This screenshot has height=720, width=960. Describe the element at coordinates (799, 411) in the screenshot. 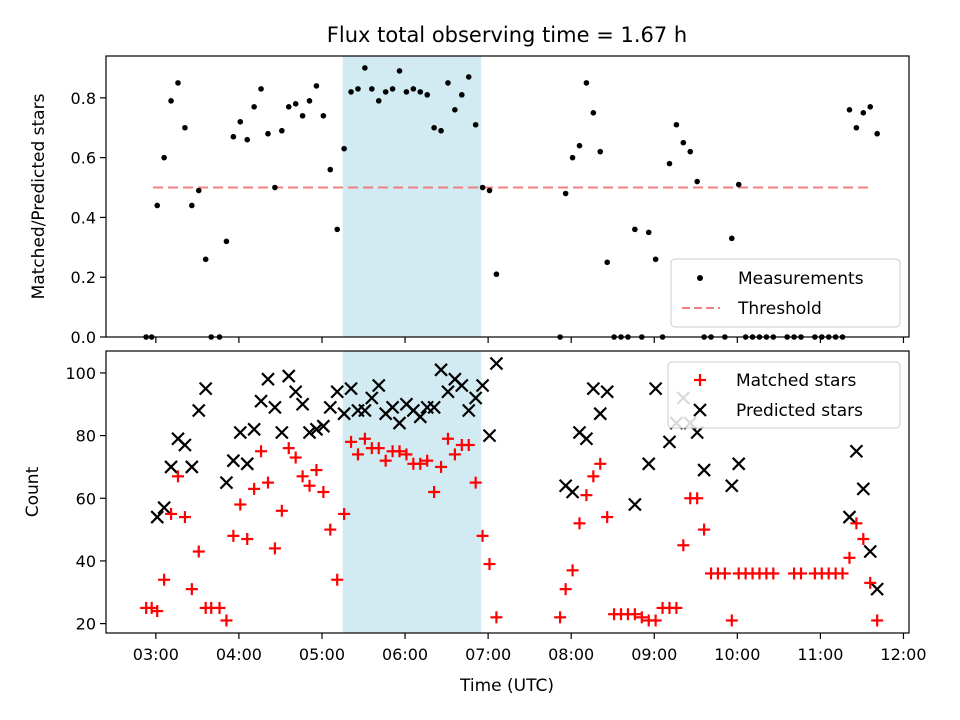

I see `legend-label-predicted: Predicted stars` at that location.